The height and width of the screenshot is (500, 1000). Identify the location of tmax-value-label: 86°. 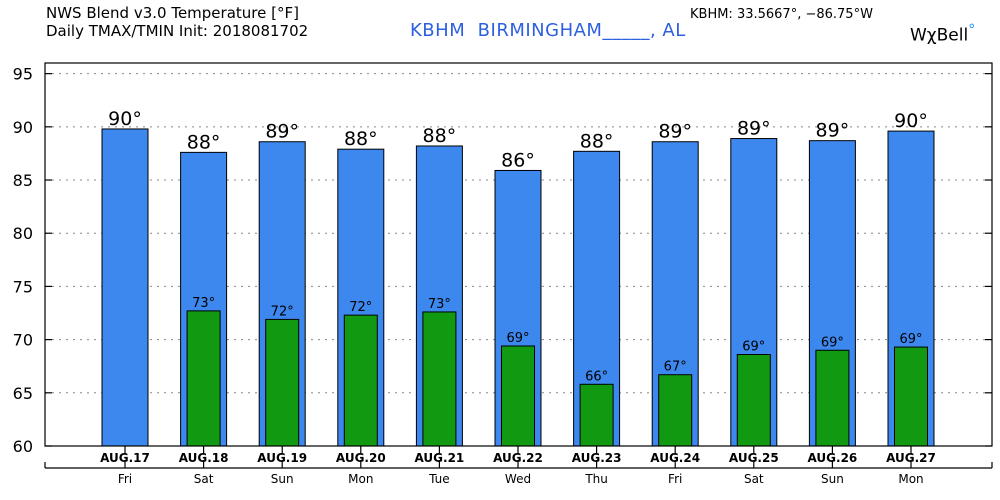
(518, 160).